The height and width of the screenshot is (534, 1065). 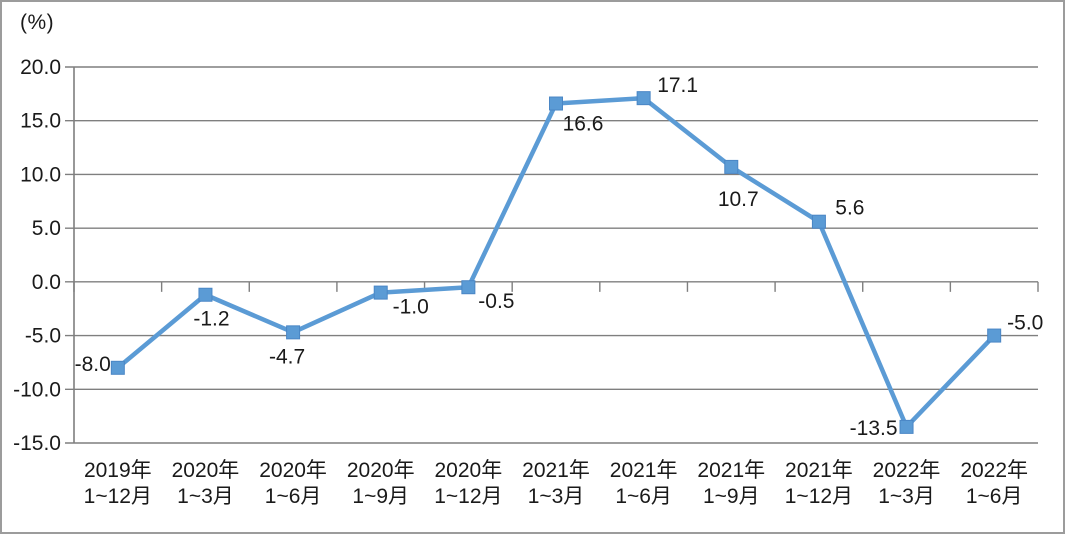 I want to click on x-tick-label: 2022年 1~3月, so click(x=907, y=483).